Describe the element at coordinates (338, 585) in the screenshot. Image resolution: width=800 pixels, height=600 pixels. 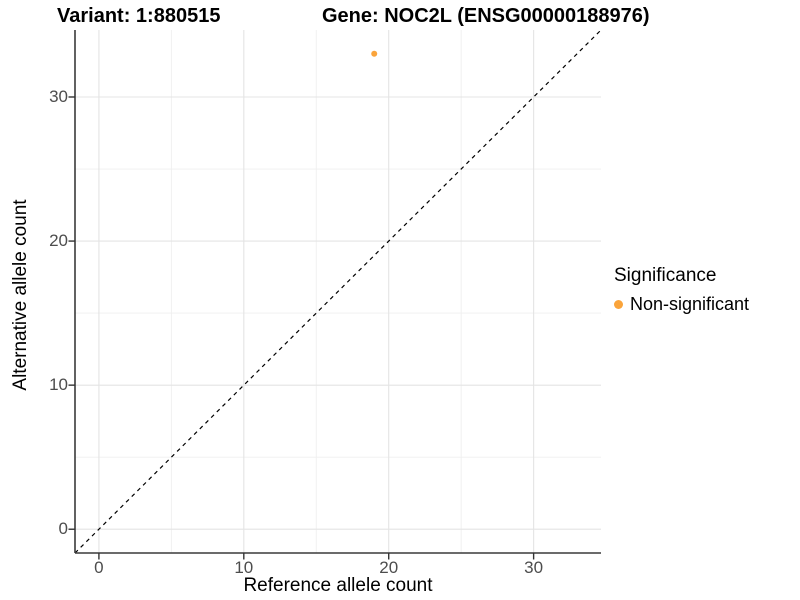
I see `x-axis-title: Reference allele count` at that location.